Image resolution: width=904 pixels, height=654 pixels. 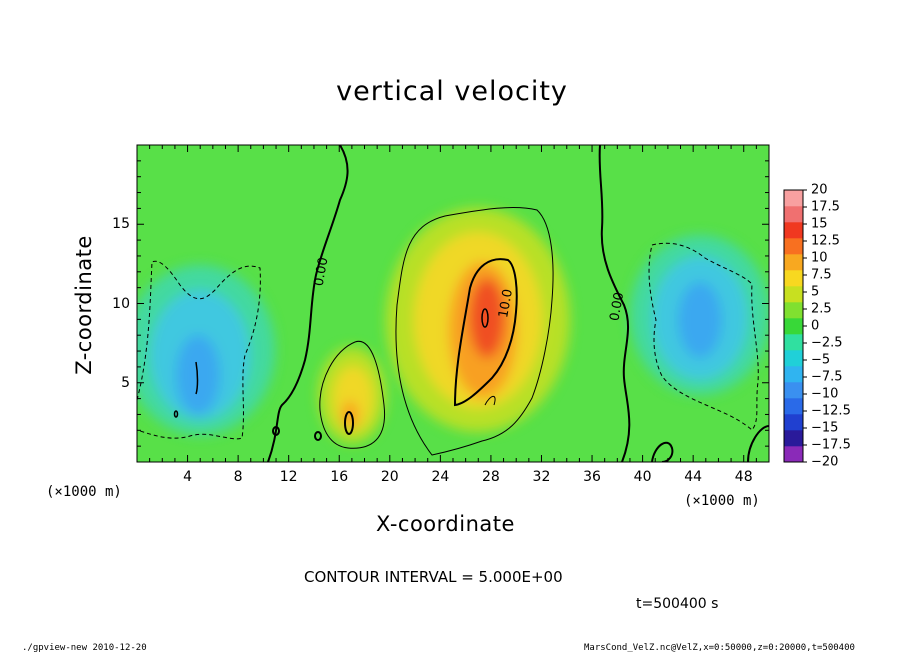 I want to click on zero-contour-blob, so click(x=276, y=431).